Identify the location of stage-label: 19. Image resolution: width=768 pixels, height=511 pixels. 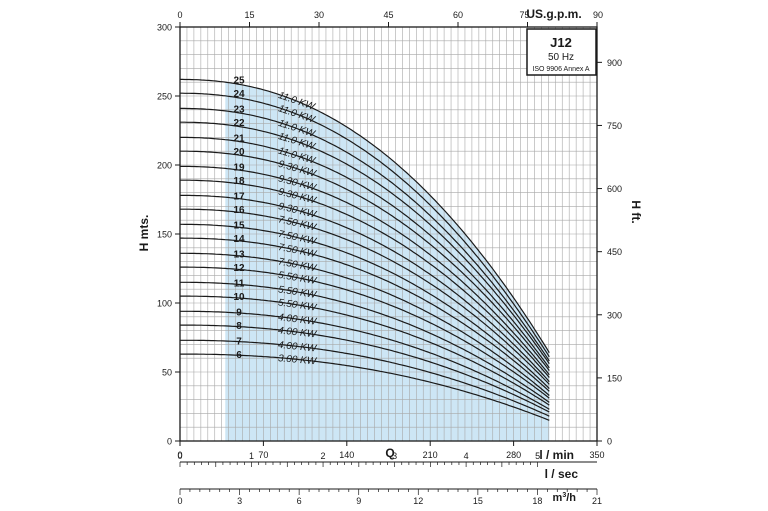
(239, 167).